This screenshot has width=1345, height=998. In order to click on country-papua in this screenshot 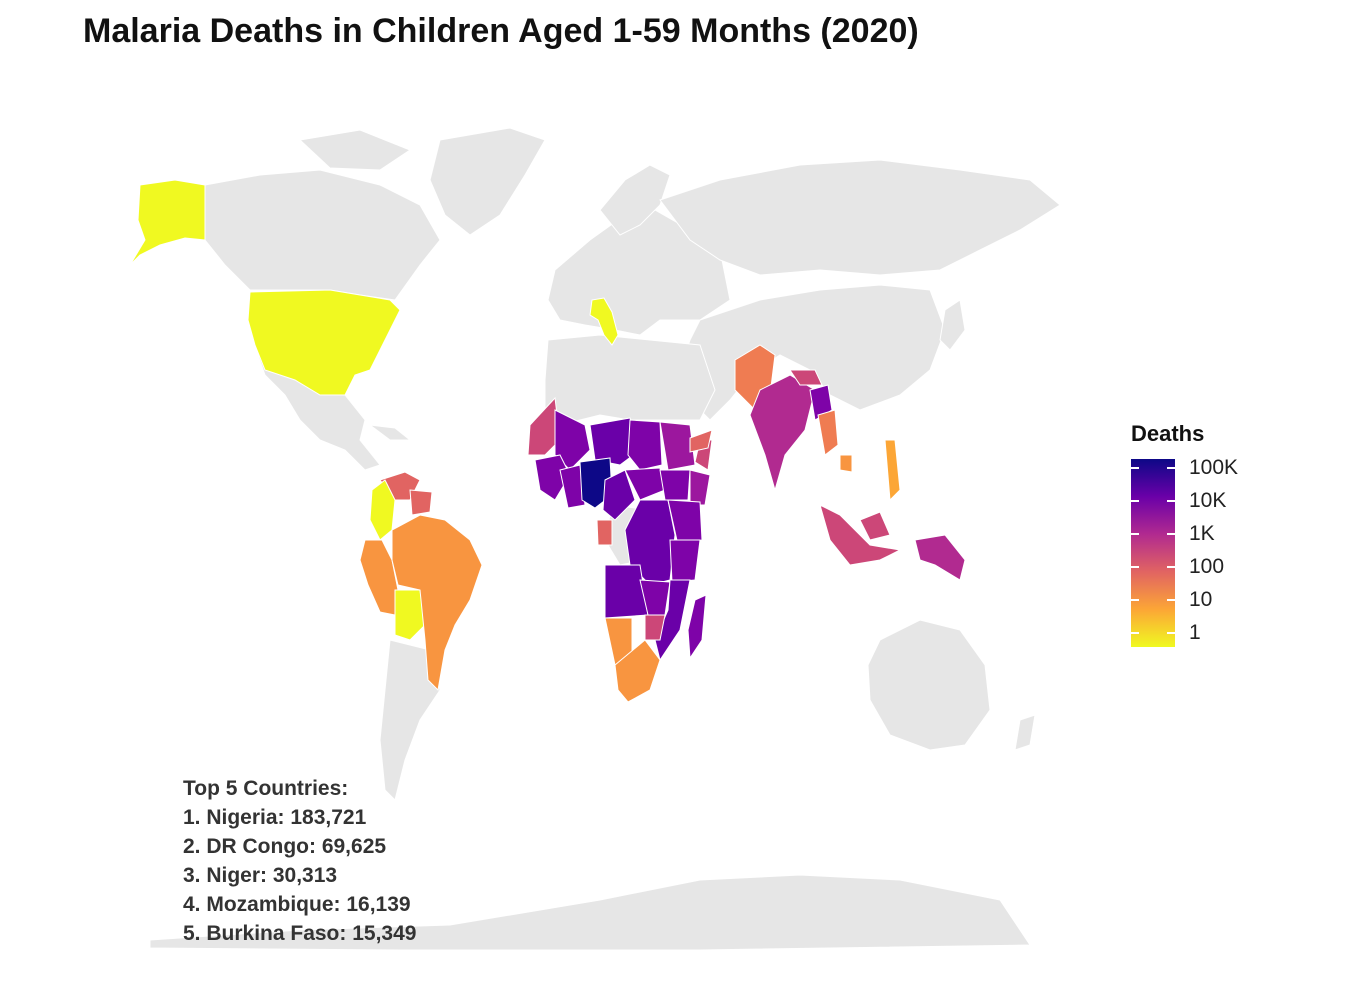, I will do `click(940, 557)`.